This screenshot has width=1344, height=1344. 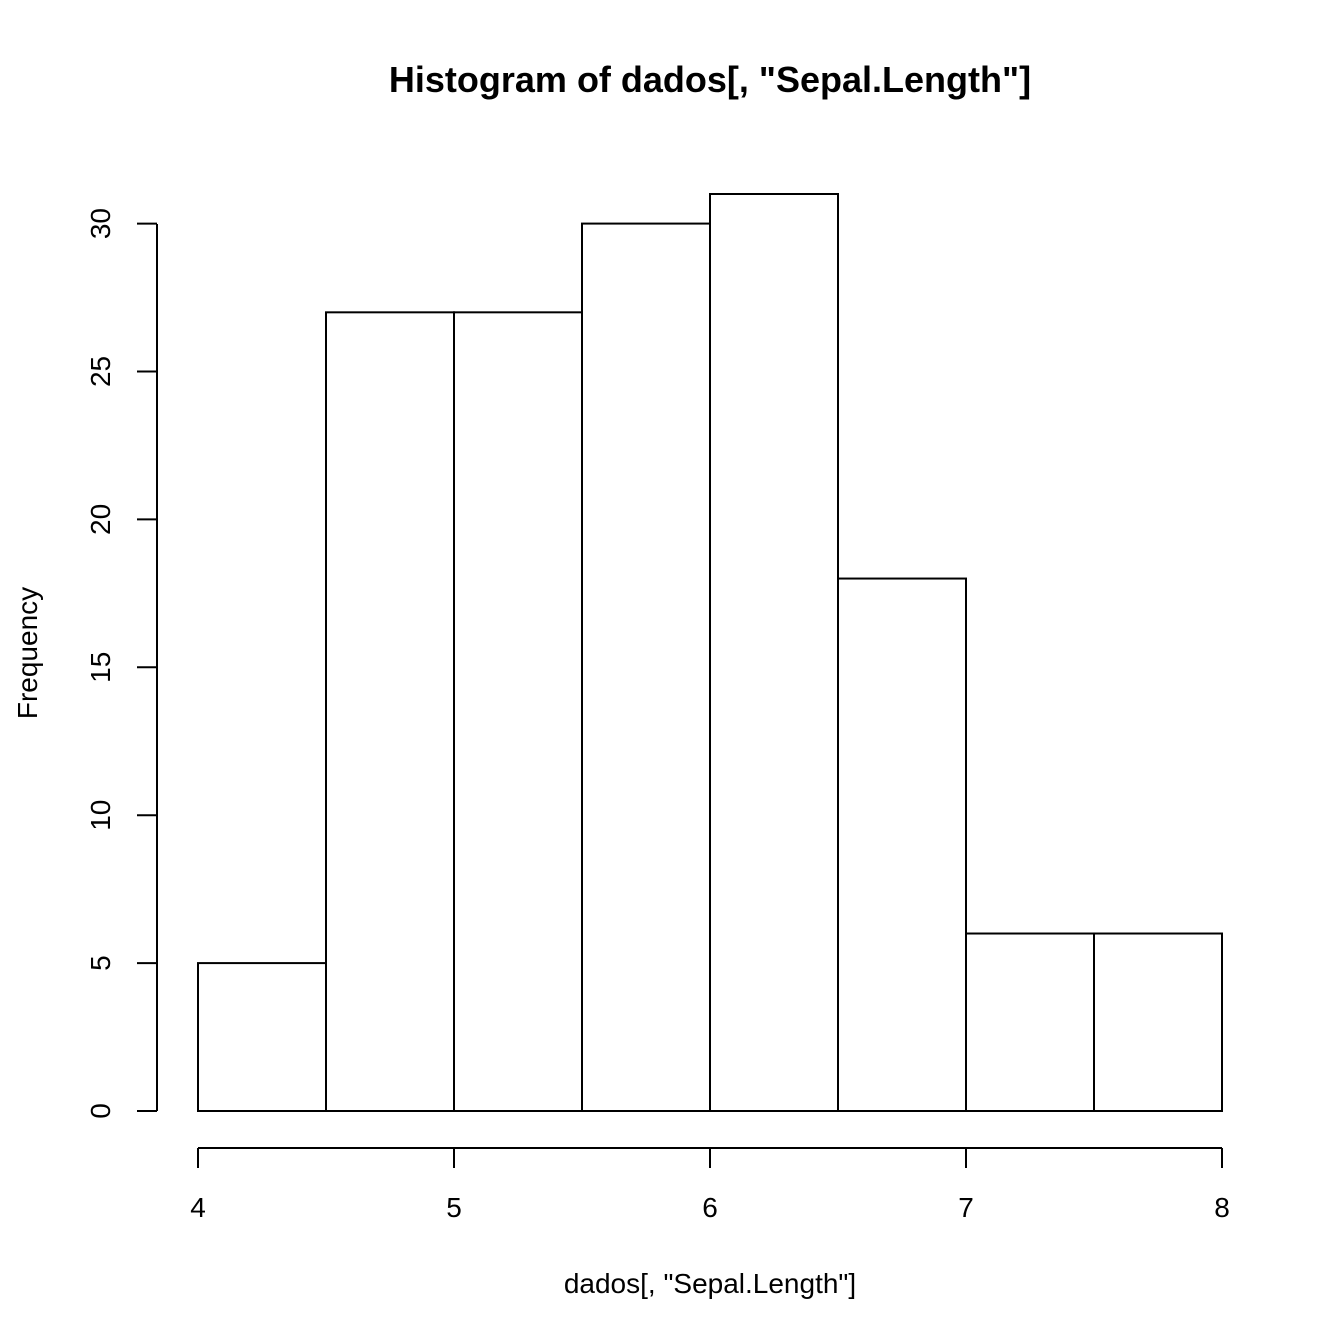 What do you see at coordinates (100, 223) in the screenshot?
I see `y-tick-label: 30` at bounding box center [100, 223].